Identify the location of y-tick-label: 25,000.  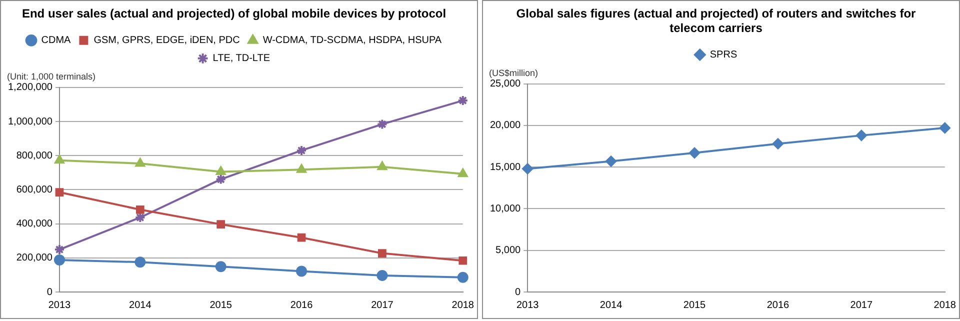
(506, 84).